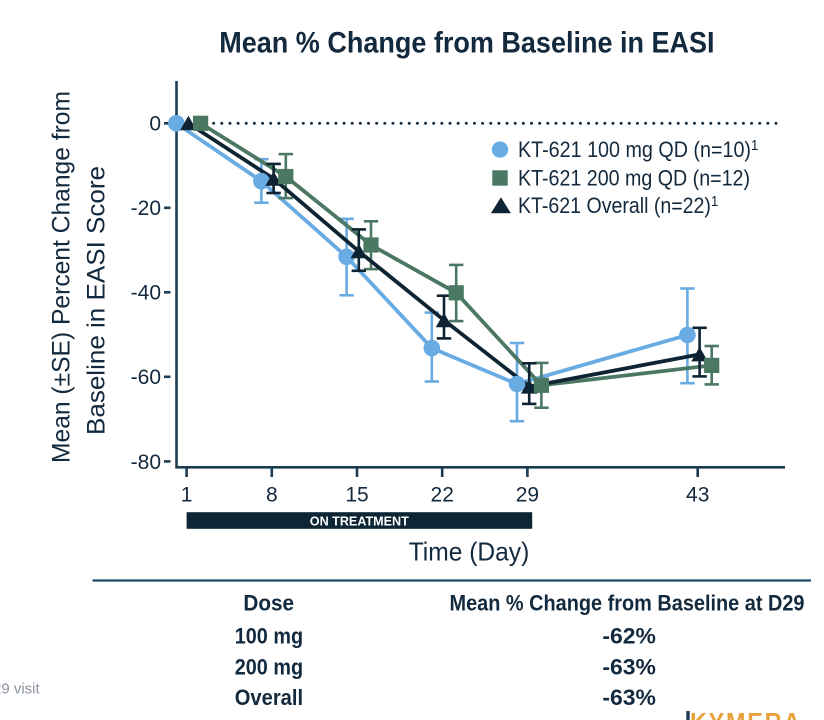 This screenshot has height=720, width=824. Describe the element at coordinates (359, 520) in the screenshot. I see `svg-text: ON TREATMENT` at that location.